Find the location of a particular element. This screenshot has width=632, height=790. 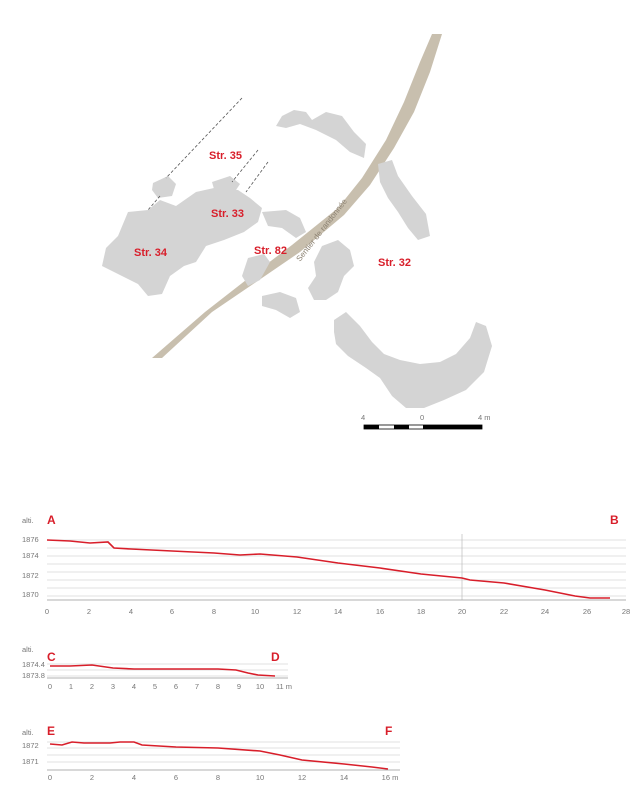

label-str-34: Str. 34 is located at coordinates (151, 253).